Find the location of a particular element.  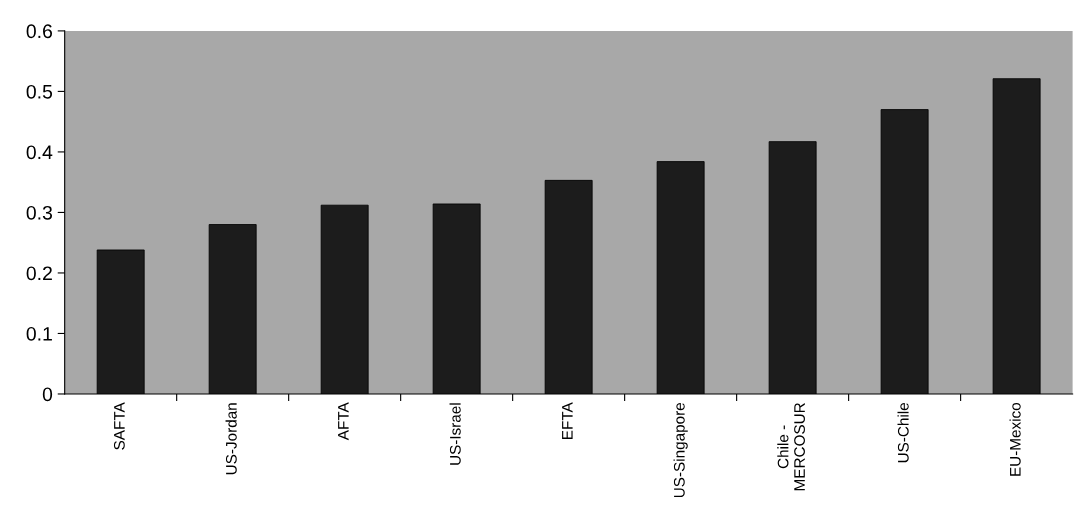

x-tick-label: US-Jordan is located at coordinates (231, 439).